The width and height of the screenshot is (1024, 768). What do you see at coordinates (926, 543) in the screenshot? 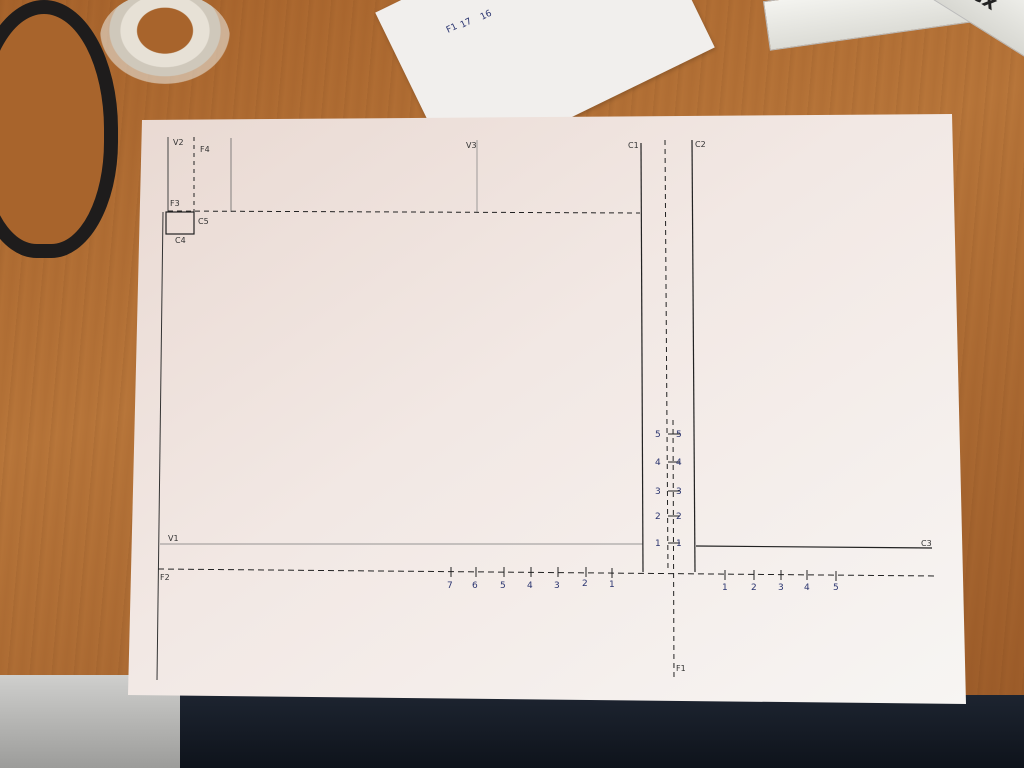
I see `label-c3: C3` at bounding box center [926, 543].